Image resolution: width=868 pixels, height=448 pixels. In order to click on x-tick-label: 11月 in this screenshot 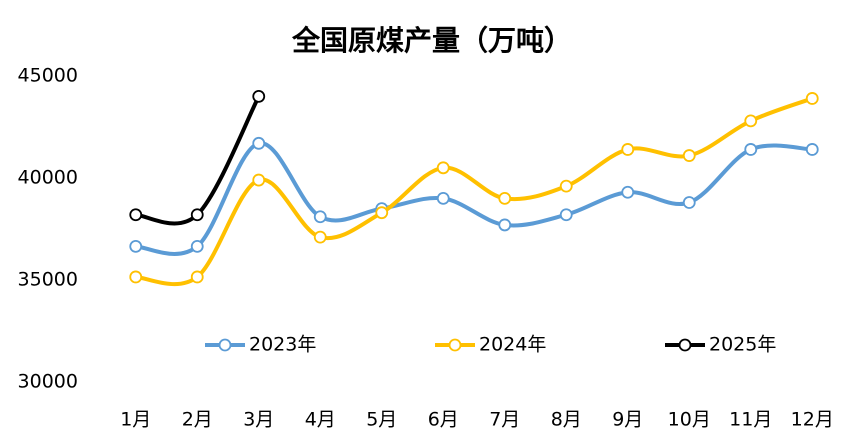, I will do `click(750, 420)`.